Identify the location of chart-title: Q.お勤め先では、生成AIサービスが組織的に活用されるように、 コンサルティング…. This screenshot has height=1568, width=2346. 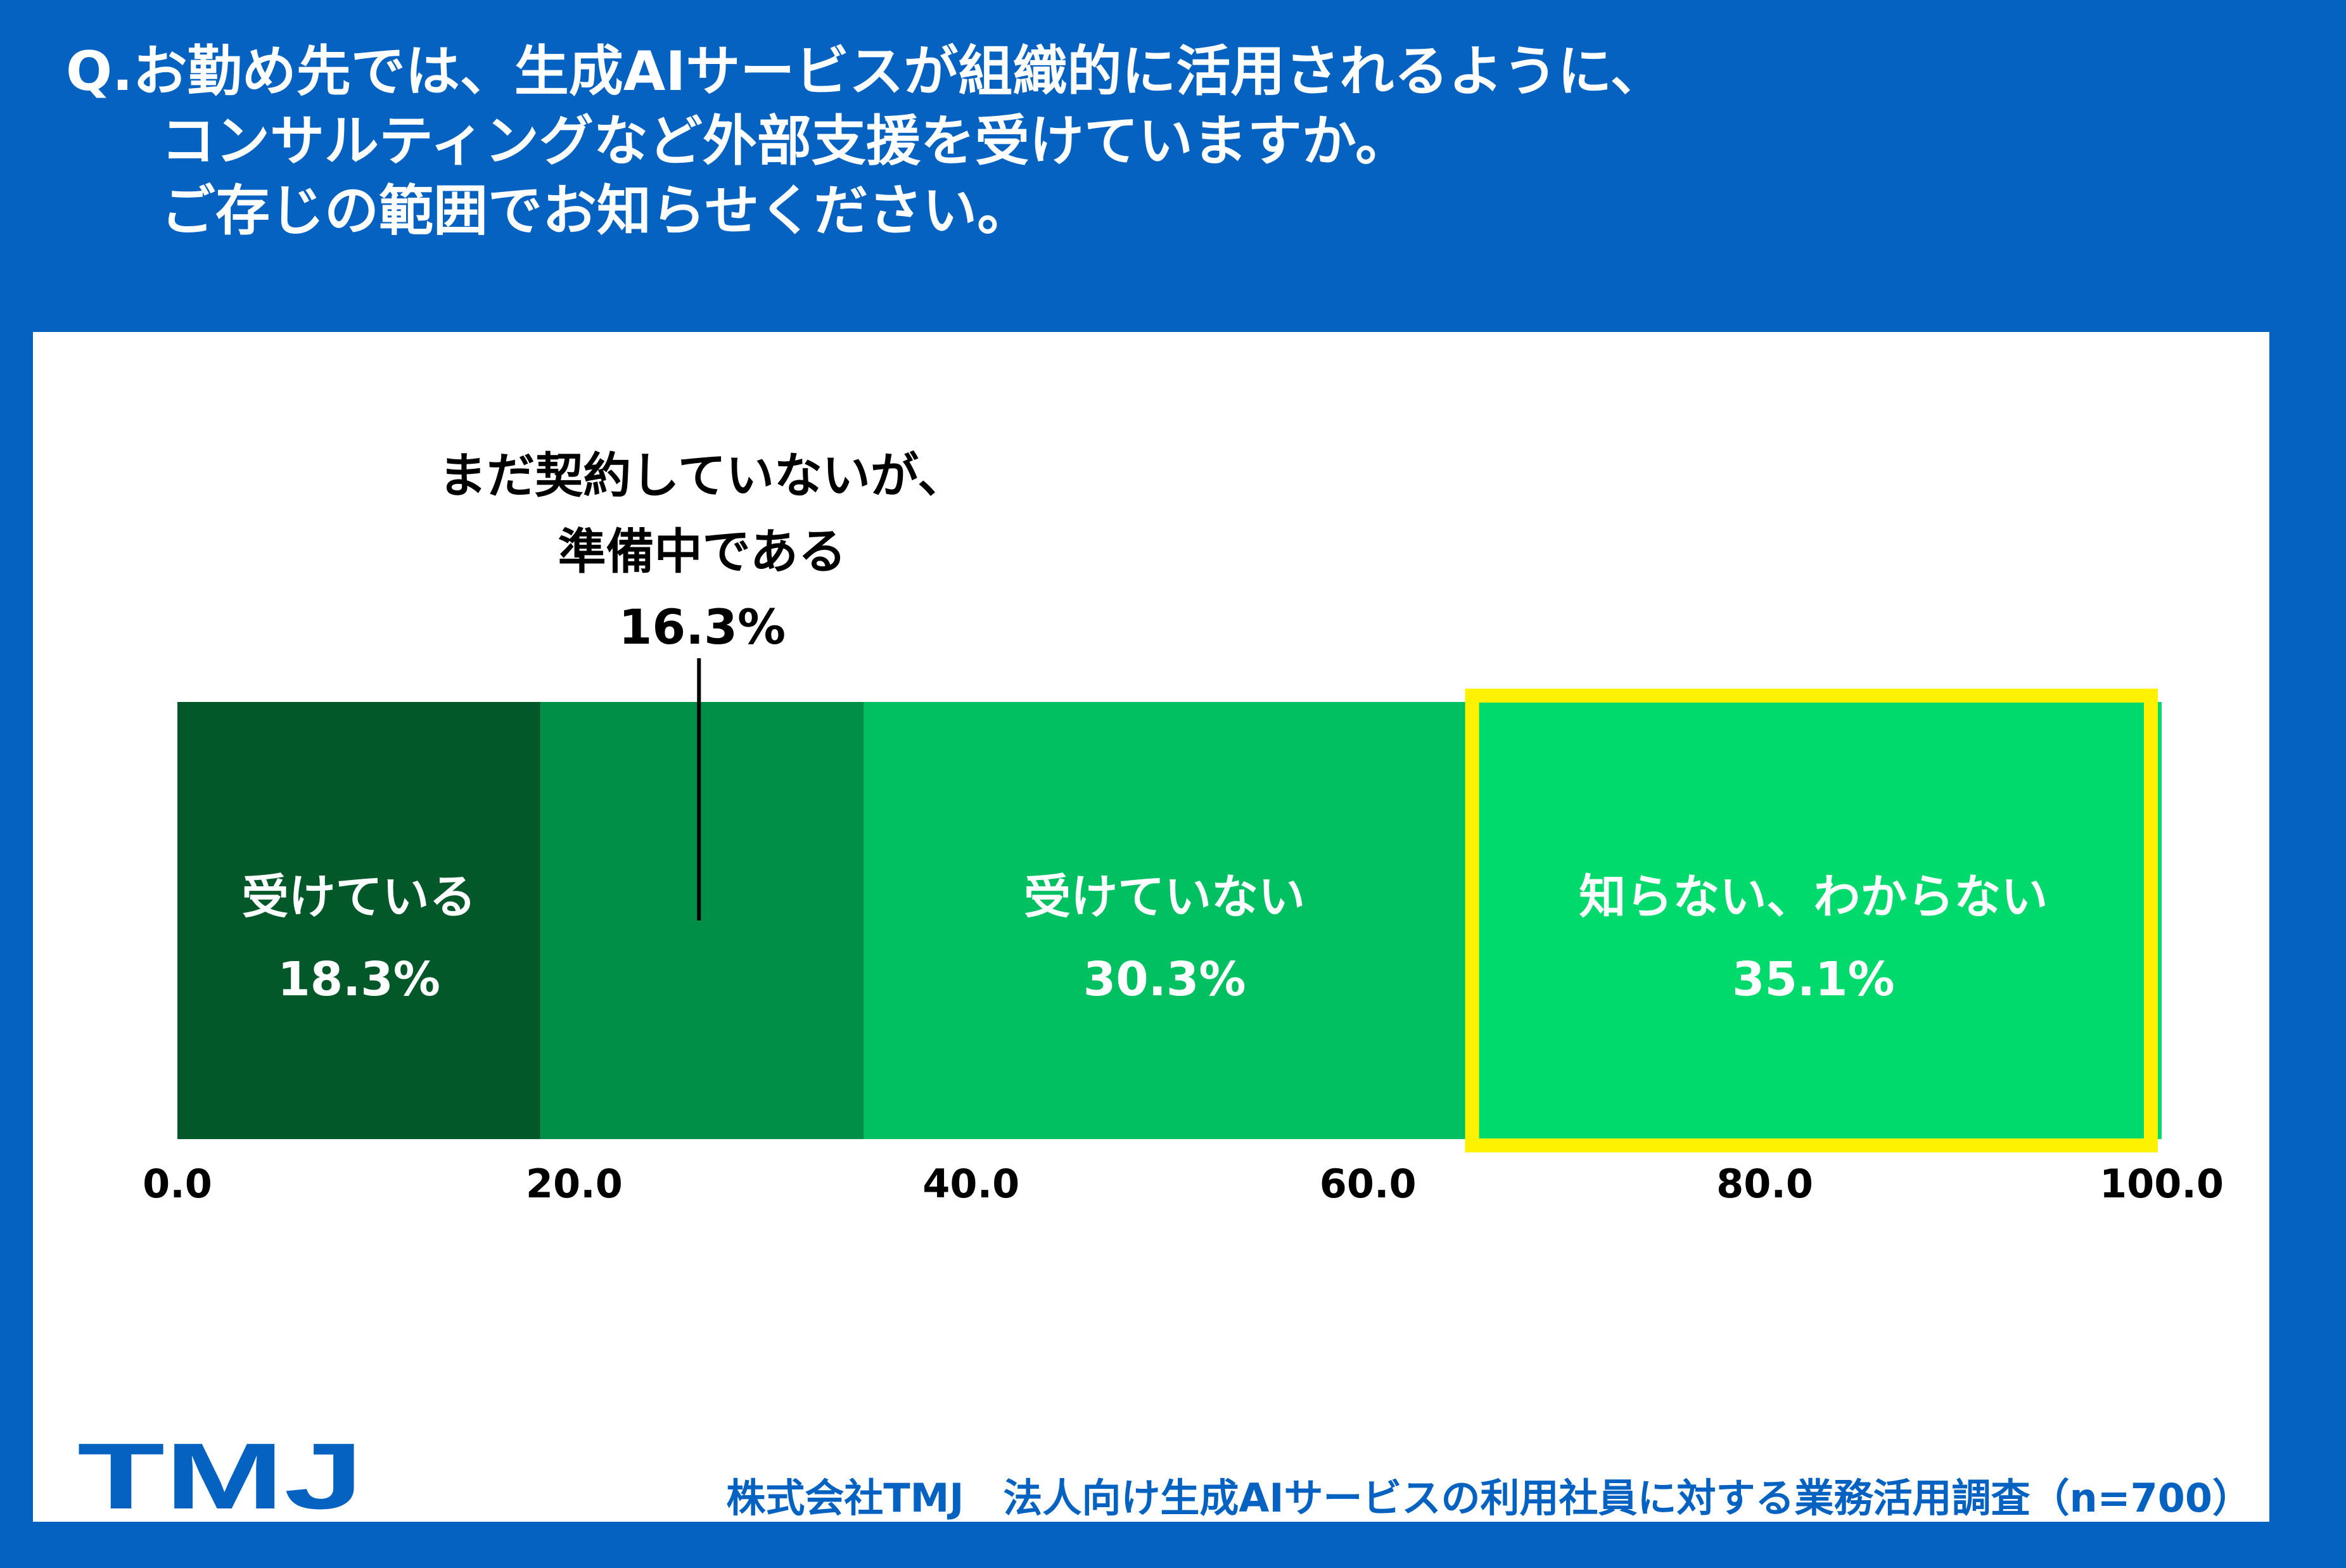
(865, 141).